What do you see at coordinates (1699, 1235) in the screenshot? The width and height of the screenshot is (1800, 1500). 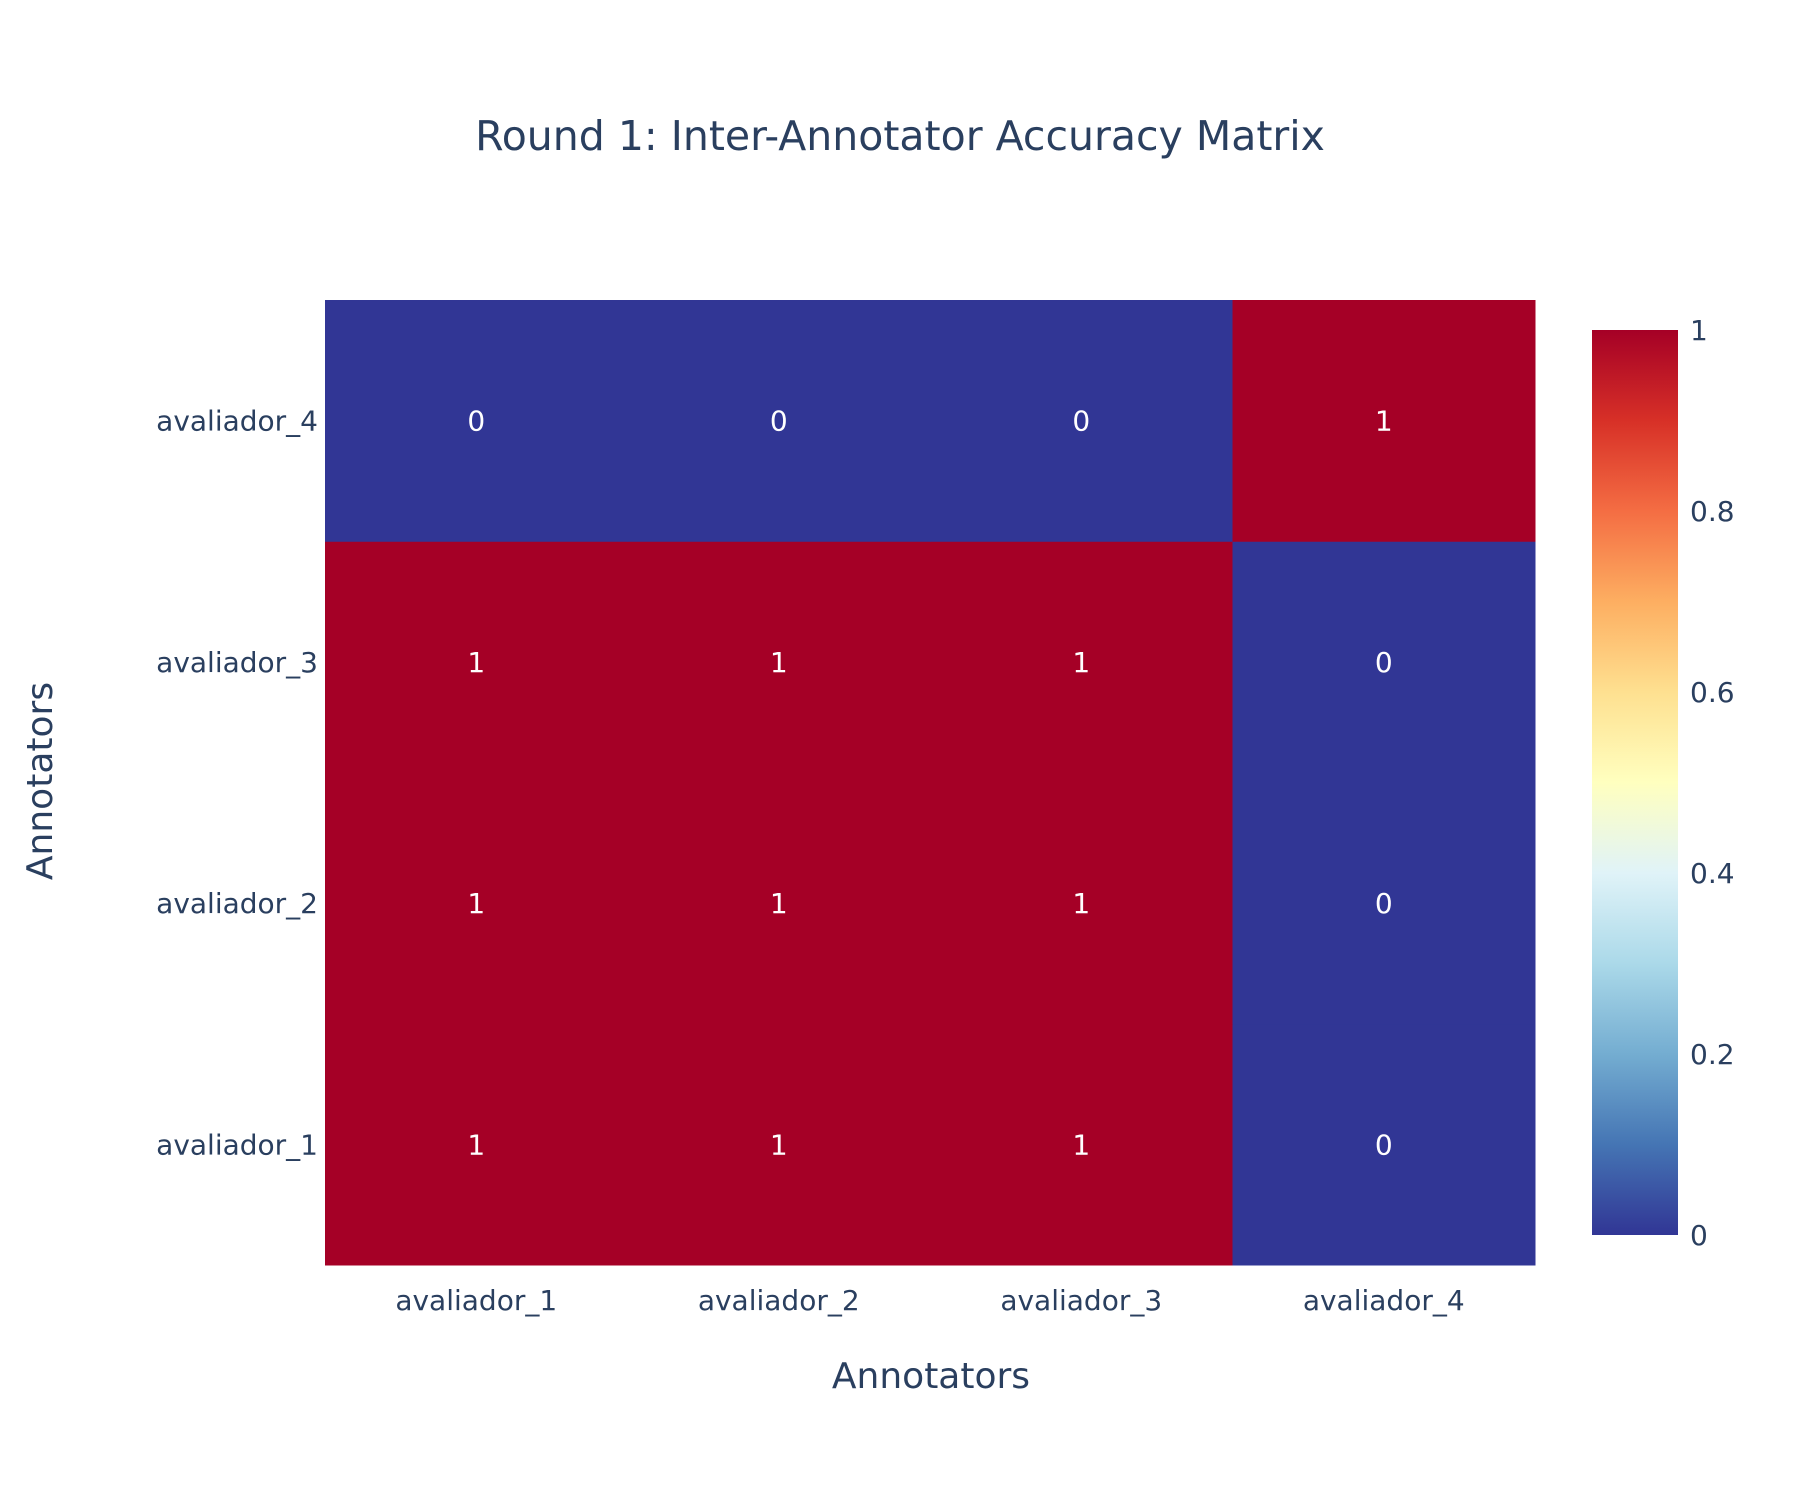 I see `colorbar-tick-label: 0` at bounding box center [1699, 1235].